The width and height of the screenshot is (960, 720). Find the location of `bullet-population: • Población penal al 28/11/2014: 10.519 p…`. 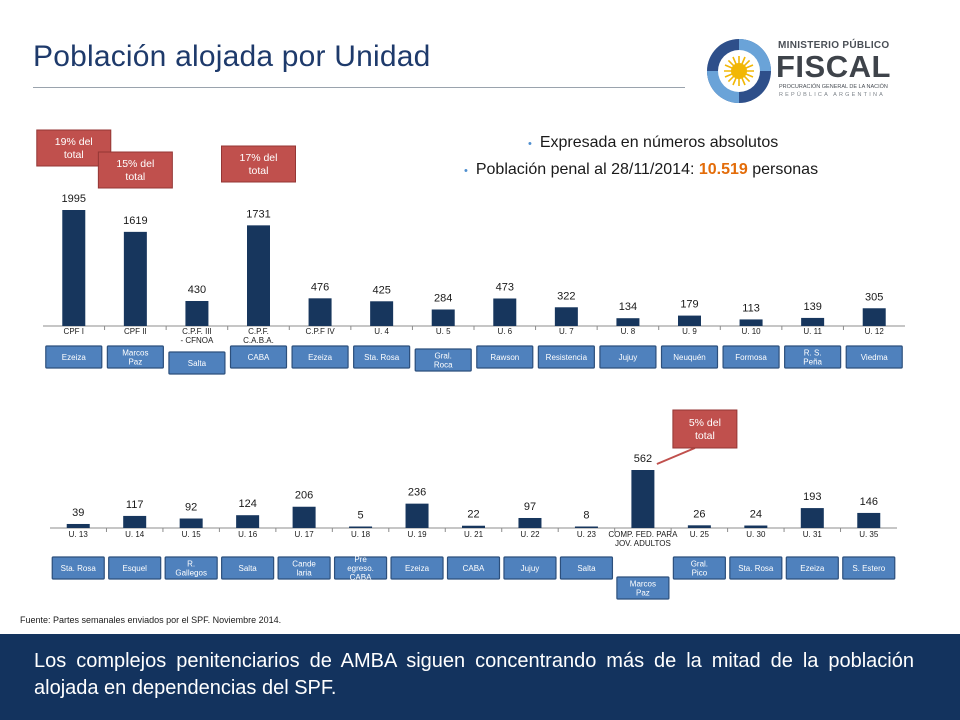

bullet-population: • Población penal al 28/11/2014: 10.519 p… is located at coordinates (641, 169).